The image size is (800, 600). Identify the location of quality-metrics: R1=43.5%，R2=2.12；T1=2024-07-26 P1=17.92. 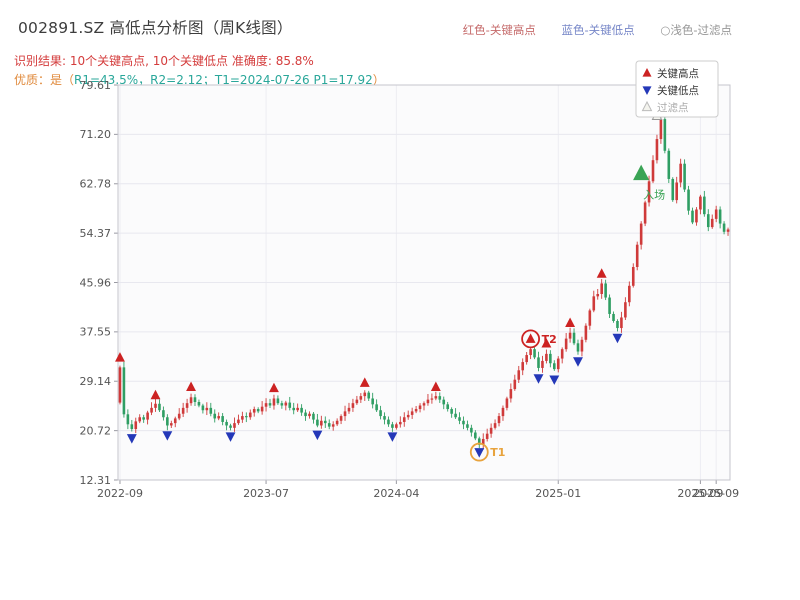
(223, 80).